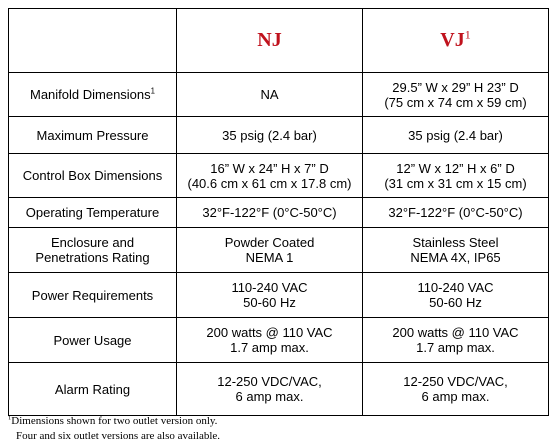  What do you see at coordinates (269, 183) in the screenshot?
I see `value-line: (40.6 cm x 61 cm x 17.8 cm)` at bounding box center [269, 183].